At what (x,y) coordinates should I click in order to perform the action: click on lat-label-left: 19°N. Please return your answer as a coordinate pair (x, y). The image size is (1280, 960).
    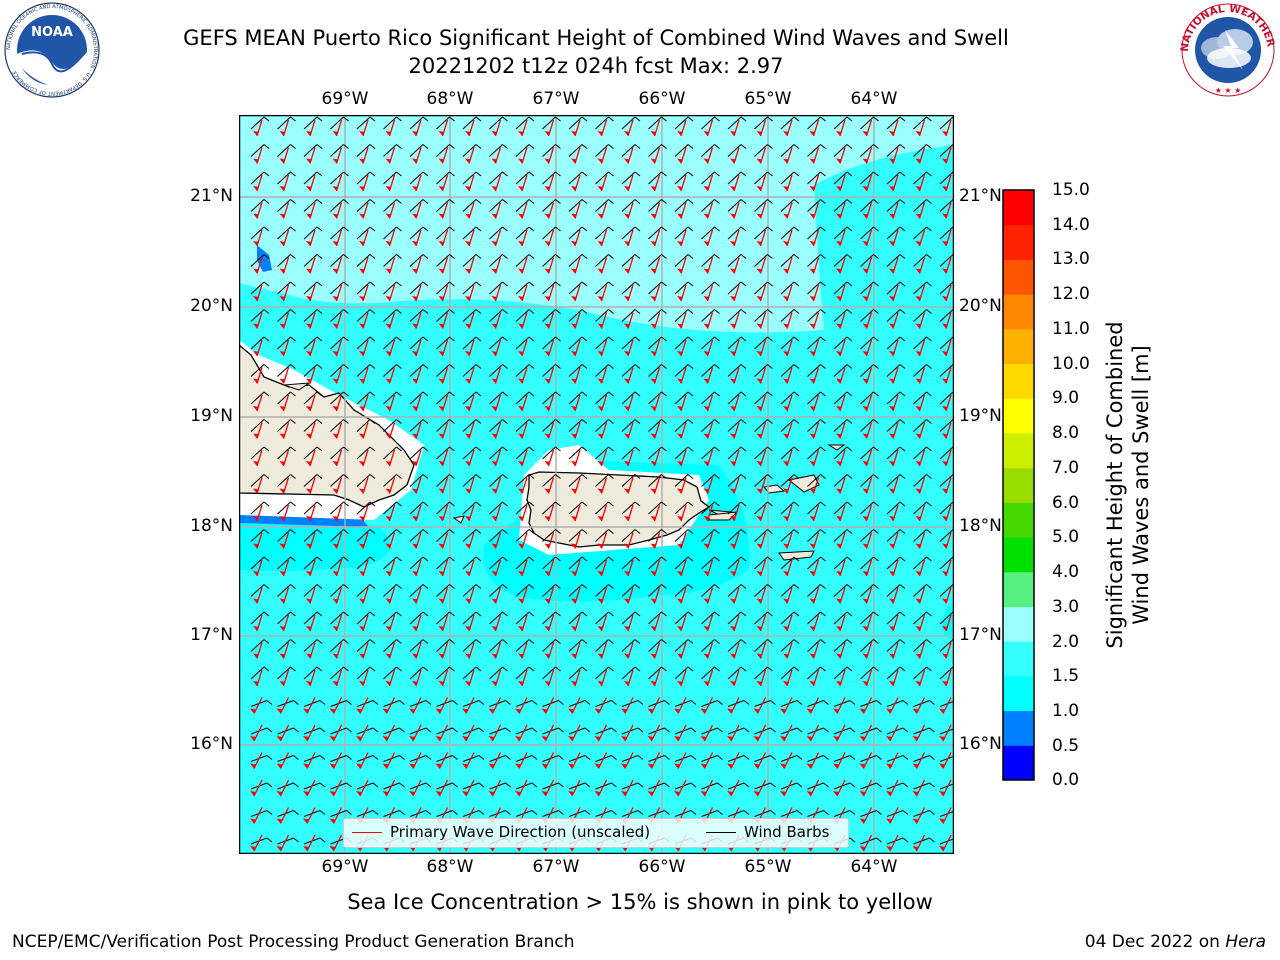
    Looking at the image, I should click on (211, 416).